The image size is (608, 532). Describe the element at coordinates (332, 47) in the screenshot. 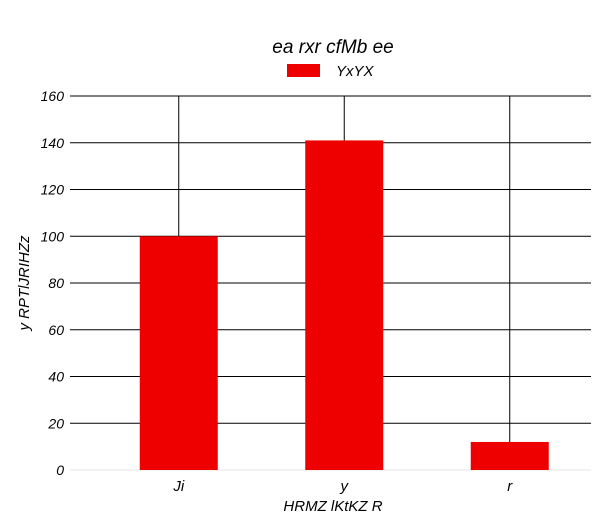

I see `chart-title: ea rxr cfMb ee` at that location.